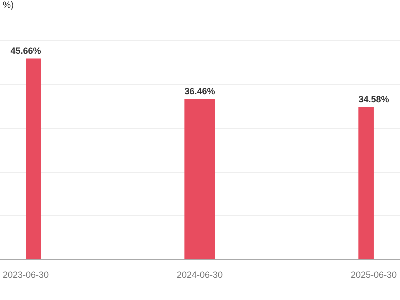  I want to click on data-label: 34.58%, so click(374, 99).